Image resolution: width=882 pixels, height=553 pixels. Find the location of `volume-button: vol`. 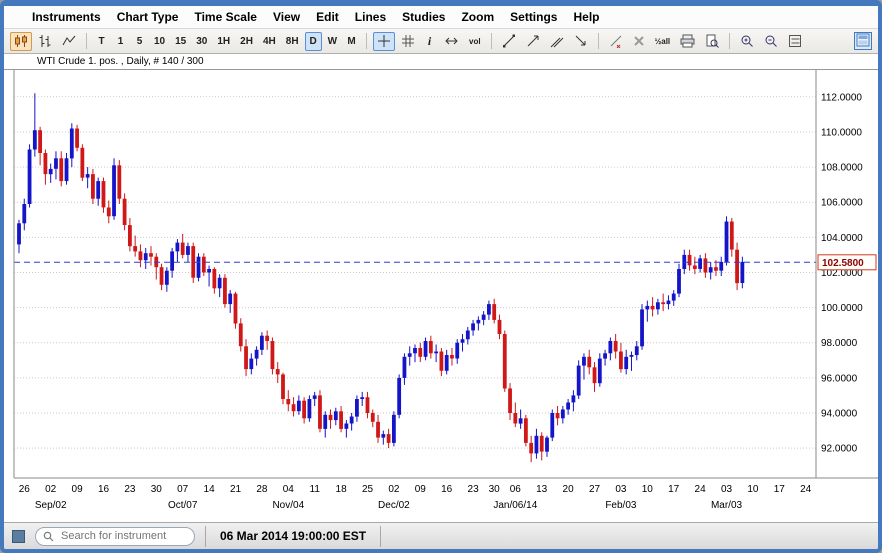

volume-button: vol is located at coordinates (475, 41).